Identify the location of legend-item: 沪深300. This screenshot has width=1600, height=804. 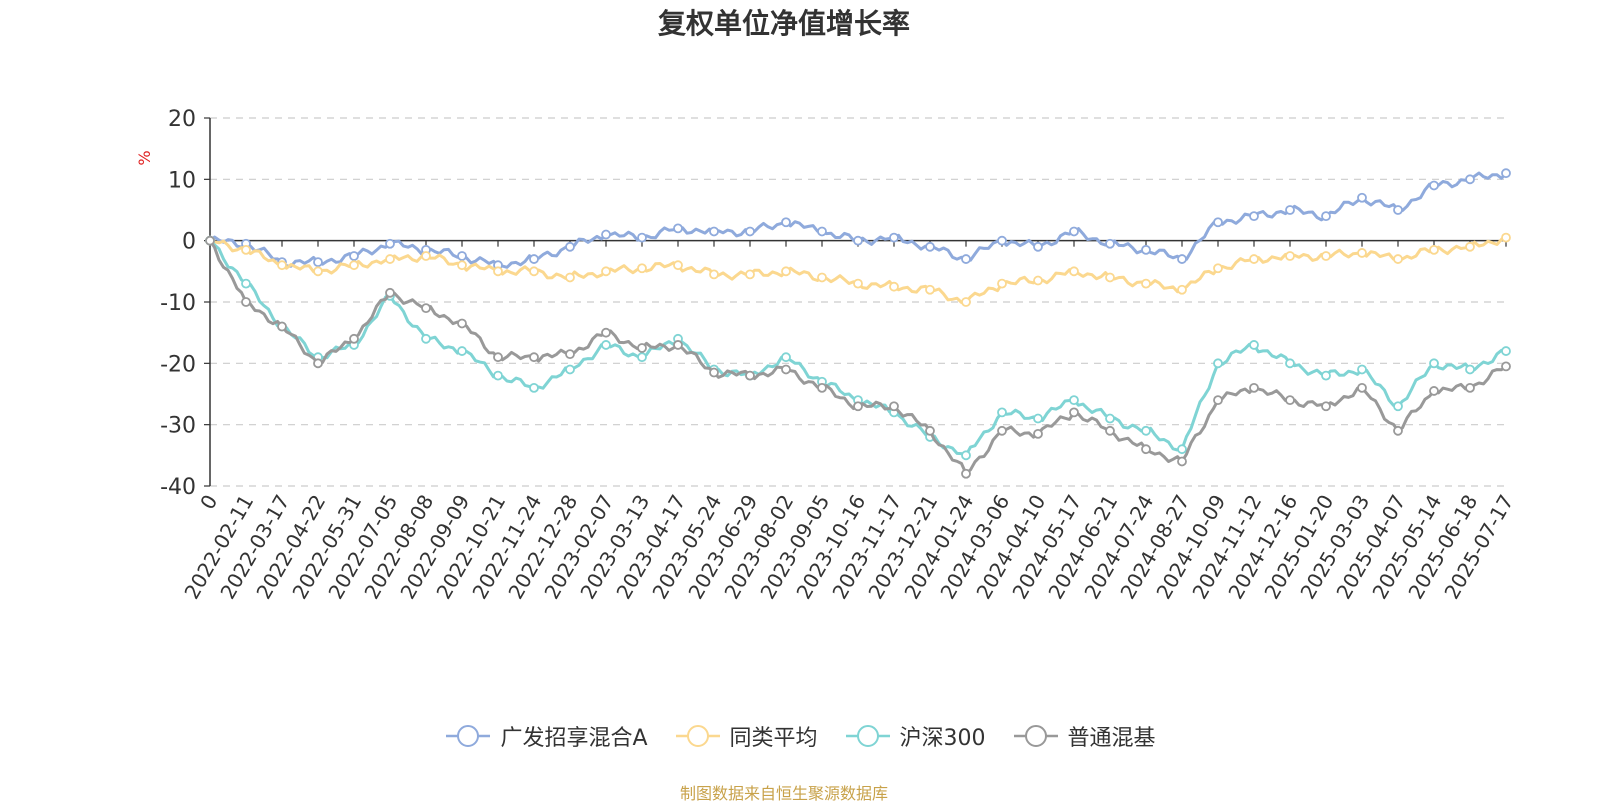
(915, 736).